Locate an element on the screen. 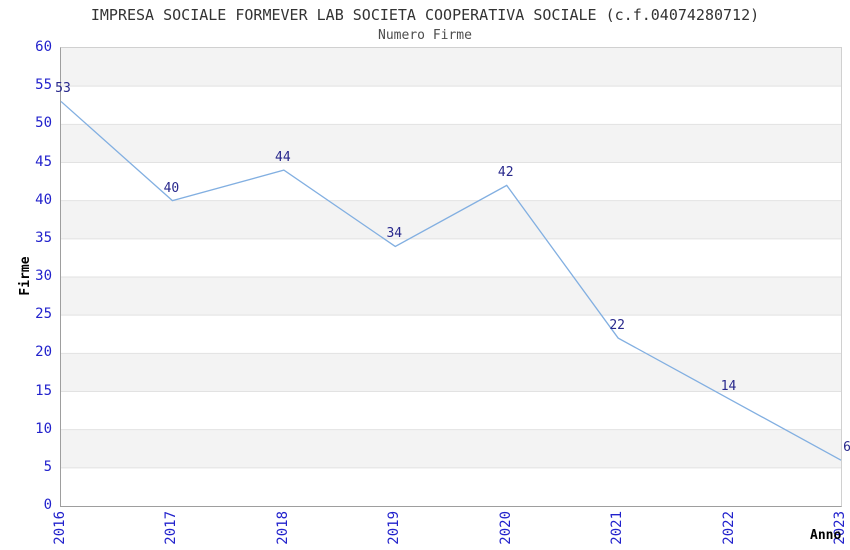  x-tick-label: 2020 is located at coordinates (505, 528).